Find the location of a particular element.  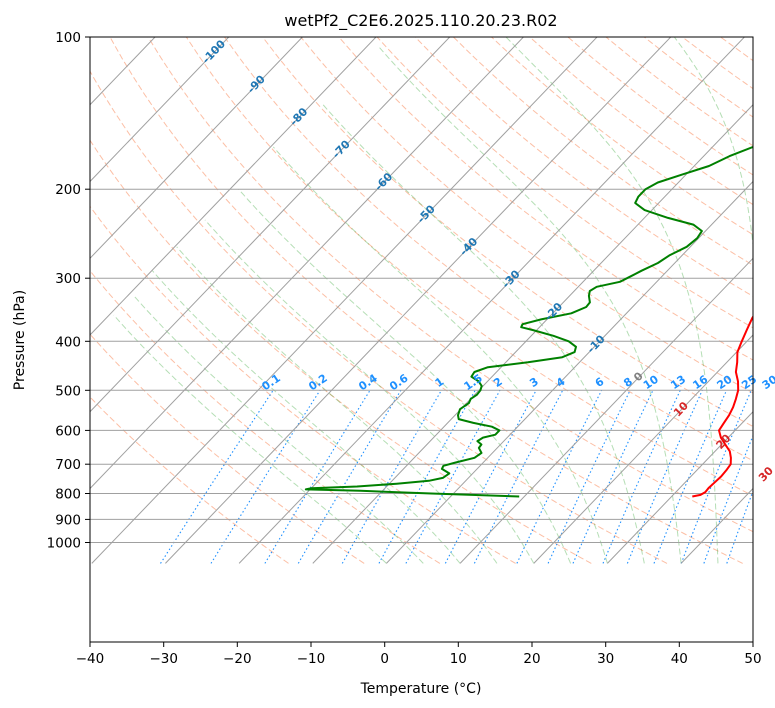

y-tick-label: 1000 is located at coordinates (64, 544).